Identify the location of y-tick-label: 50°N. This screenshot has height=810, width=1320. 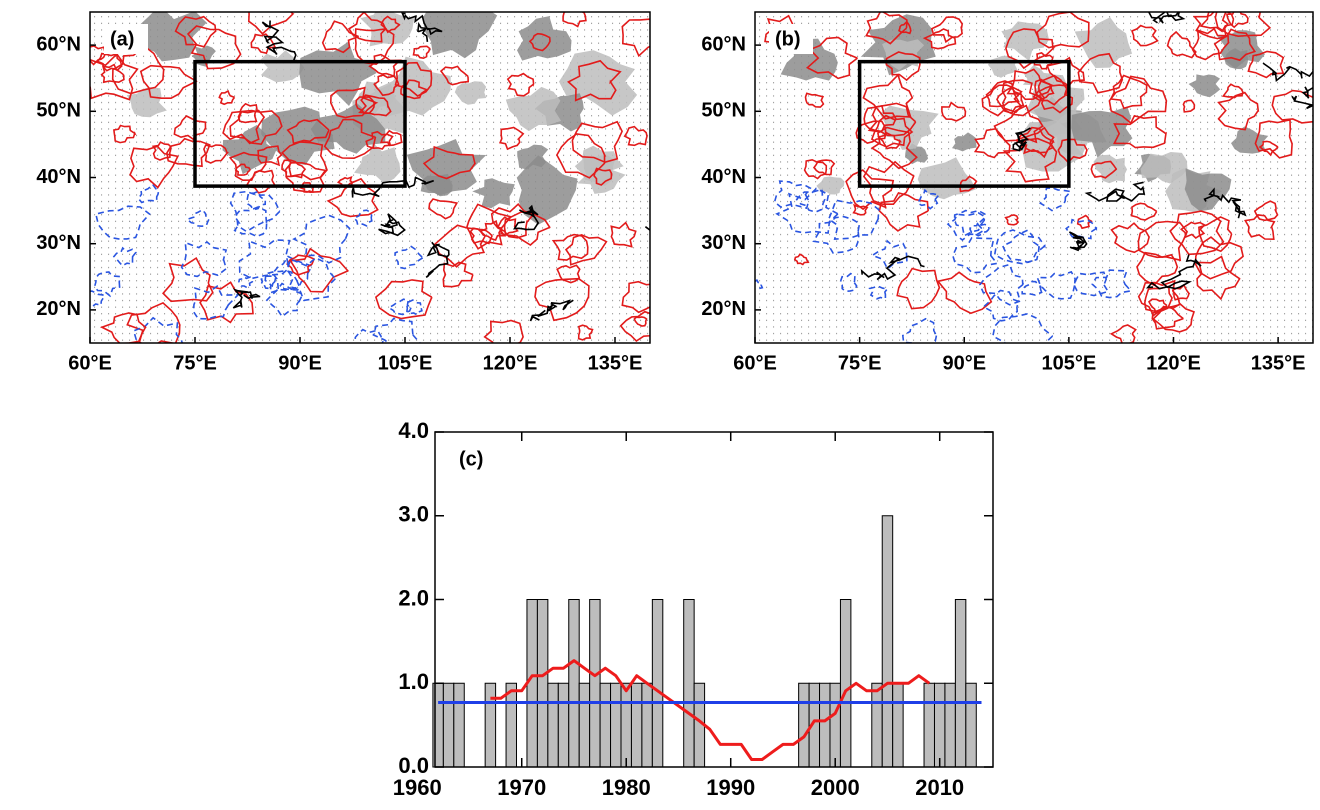
(723, 111).